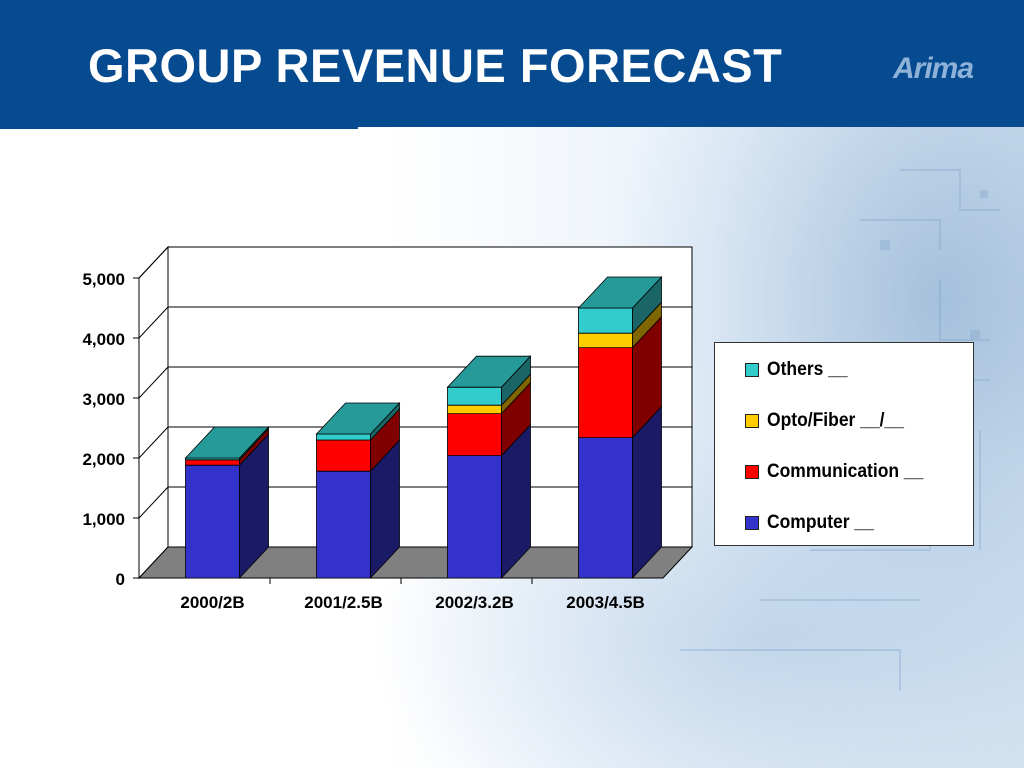 The image size is (1024, 768). What do you see at coordinates (103, 339) in the screenshot?
I see `y-tick-label: 4,000` at bounding box center [103, 339].